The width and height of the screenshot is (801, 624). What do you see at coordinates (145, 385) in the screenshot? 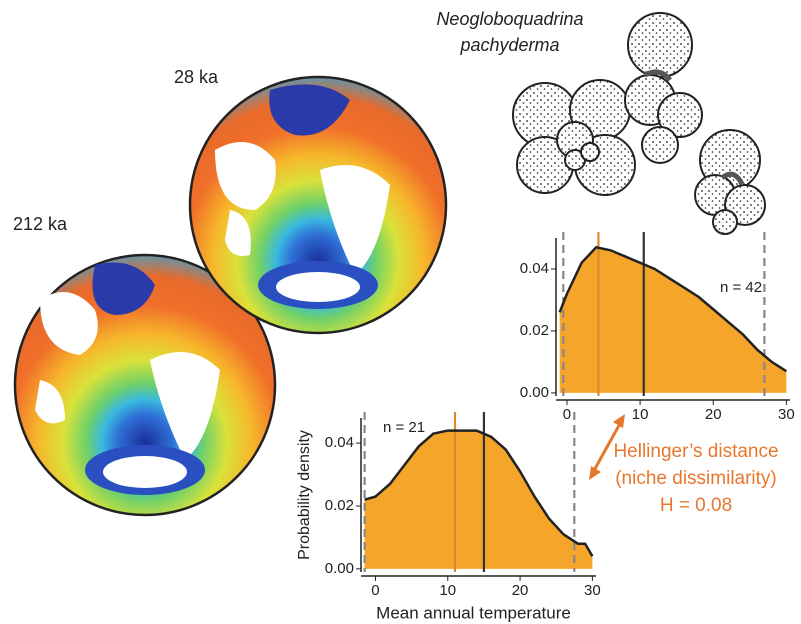
I see `globe-old` at bounding box center [145, 385].